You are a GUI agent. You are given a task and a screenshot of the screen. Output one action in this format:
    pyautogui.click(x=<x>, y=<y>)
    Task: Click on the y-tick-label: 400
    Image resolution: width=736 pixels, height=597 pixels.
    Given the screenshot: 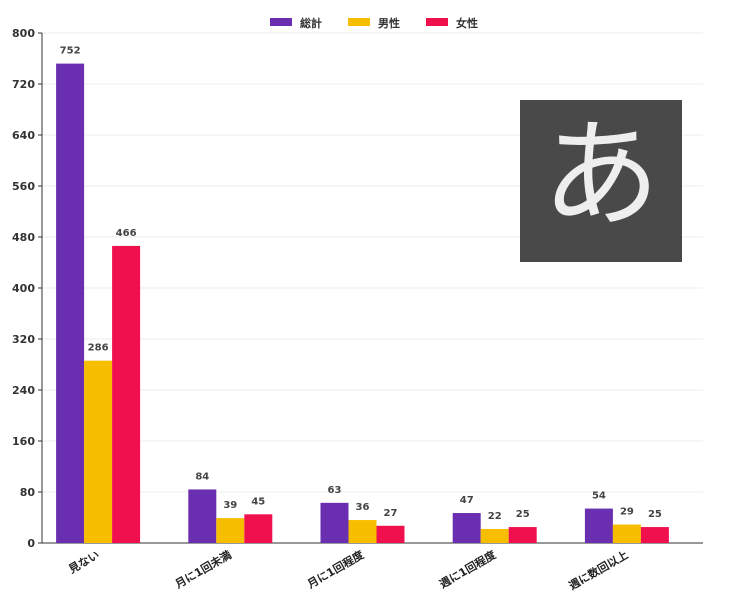 What is the action you would take?
    pyautogui.click(x=23, y=288)
    